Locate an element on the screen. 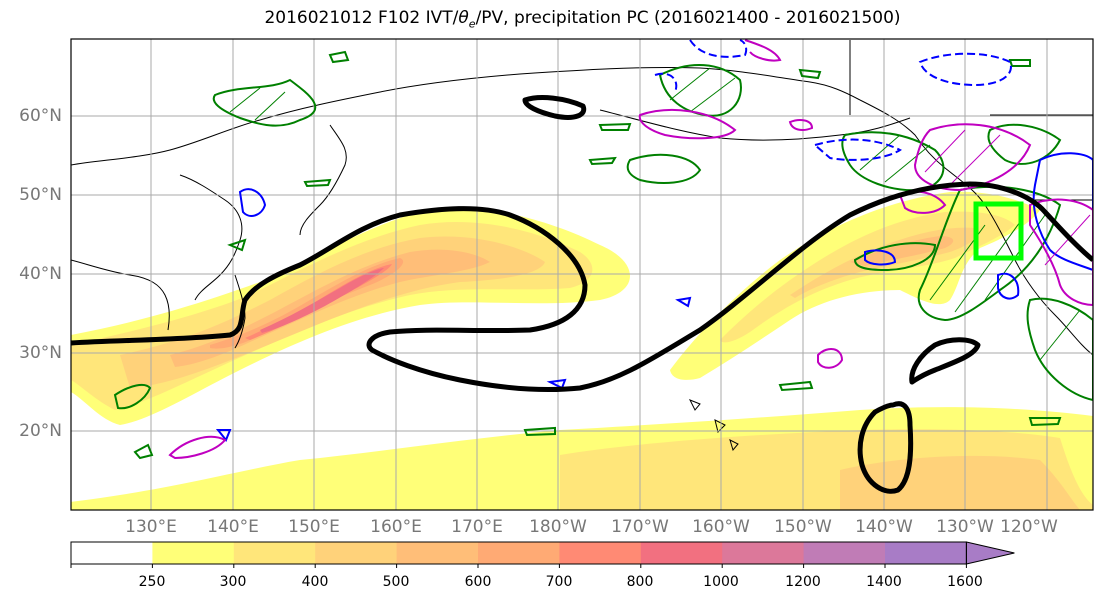 This screenshot has height=603, width=1105. lon-label-170e: 170°E is located at coordinates (477, 527).